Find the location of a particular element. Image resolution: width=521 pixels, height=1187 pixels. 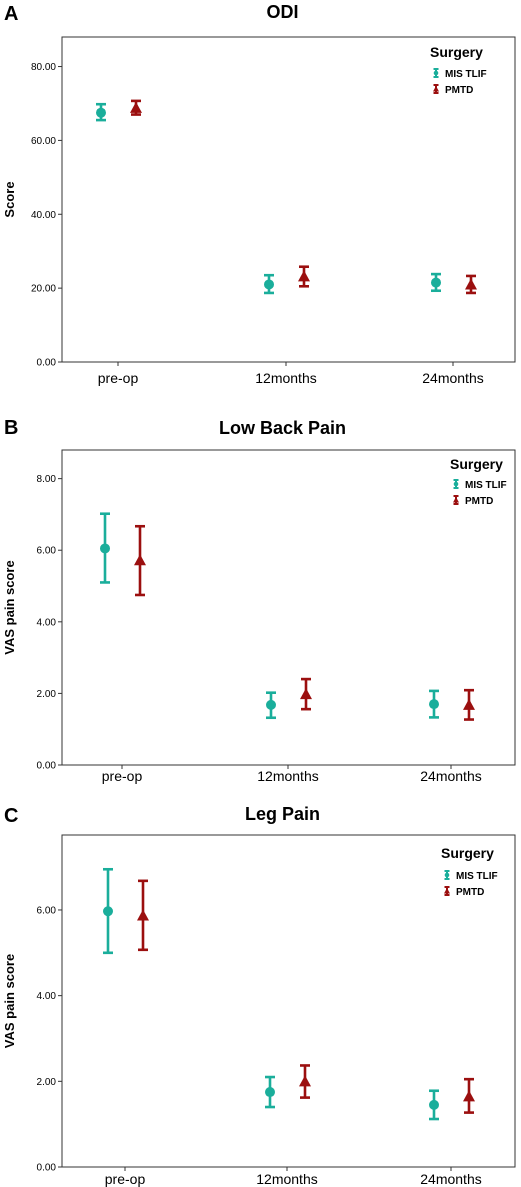

panel-letter: C is located at coordinates (11, 816).